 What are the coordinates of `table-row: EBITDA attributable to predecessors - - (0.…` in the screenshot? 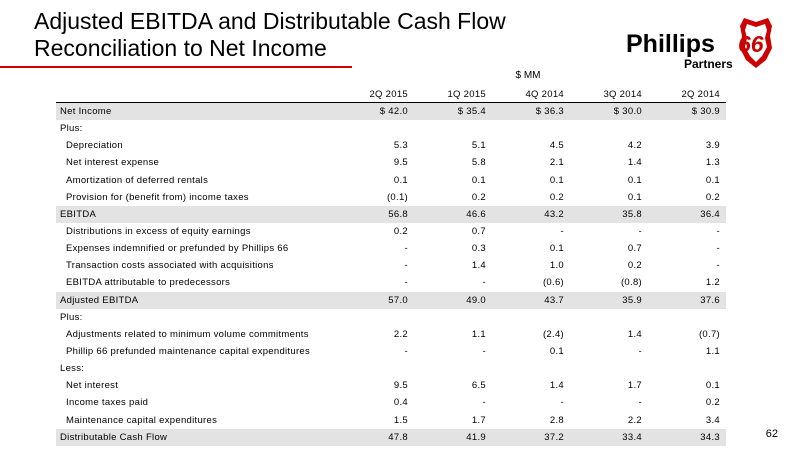 It's located at (391, 282).